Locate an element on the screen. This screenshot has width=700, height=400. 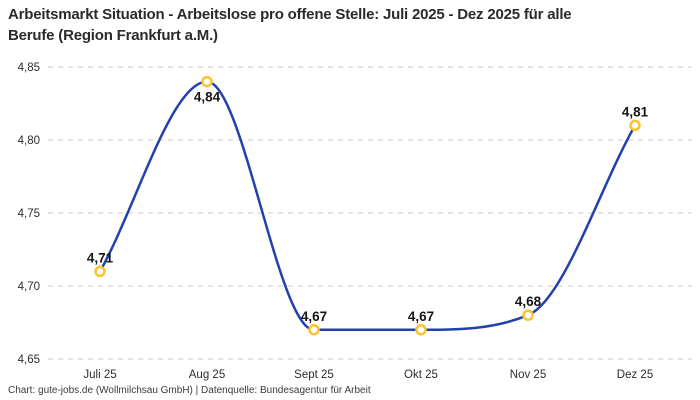
y-axis-tick-label: 4,85 is located at coordinates (29, 68).